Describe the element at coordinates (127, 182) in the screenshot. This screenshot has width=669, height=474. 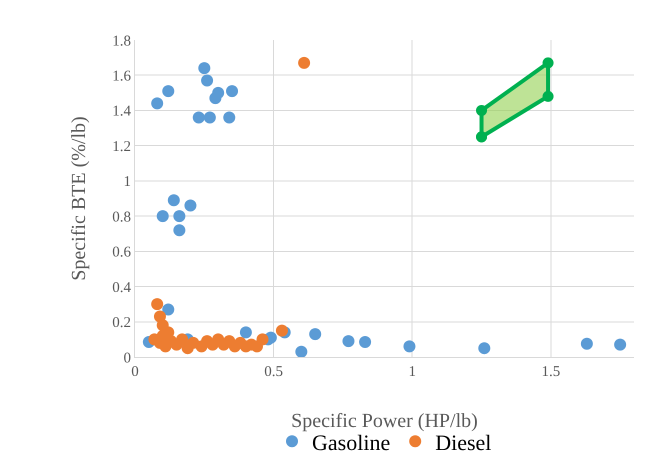
I see `y-tick-label: 1` at that location.